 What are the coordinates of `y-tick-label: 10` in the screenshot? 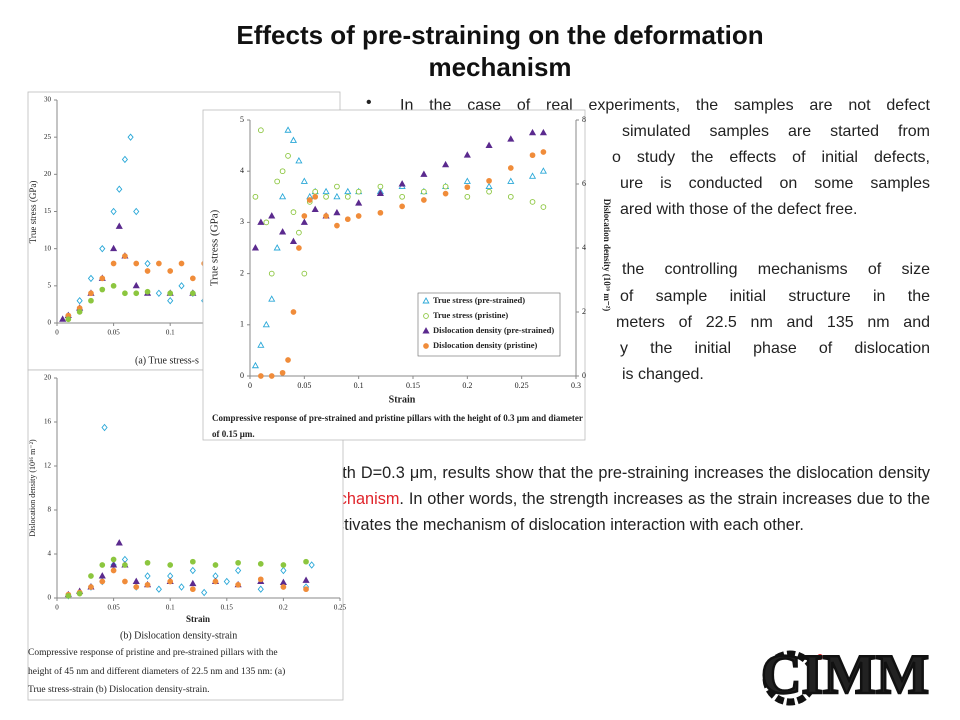 It's located at (48, 248).